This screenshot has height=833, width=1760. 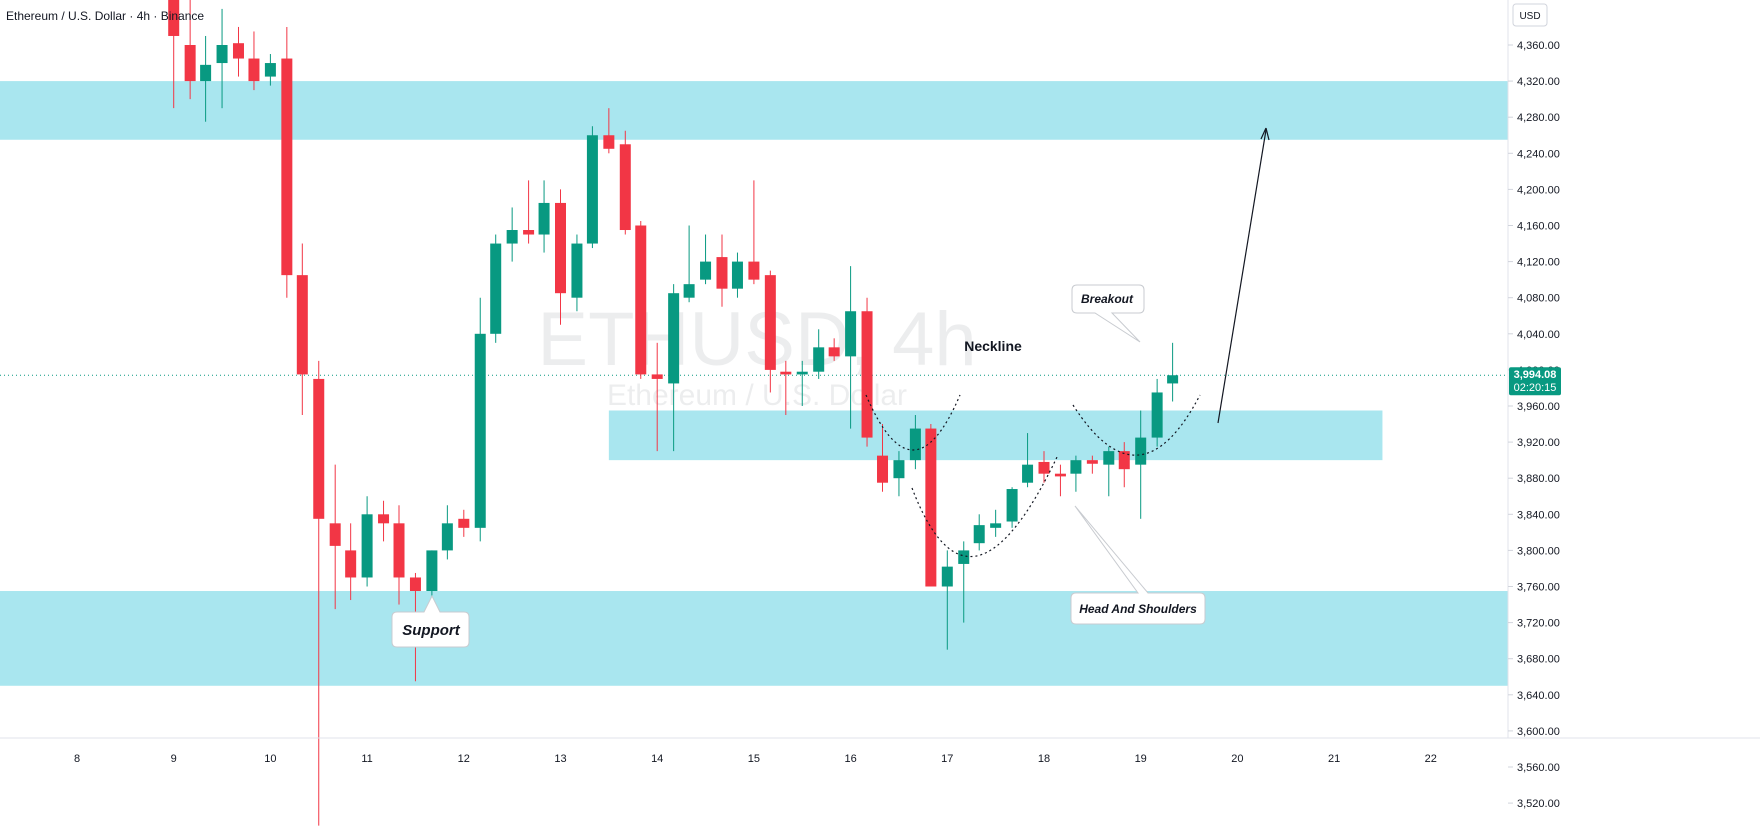 I want to click on watermark: ETHUSD, 4h Ethereum / U.S. Dollar, so click(x=756, y=354).